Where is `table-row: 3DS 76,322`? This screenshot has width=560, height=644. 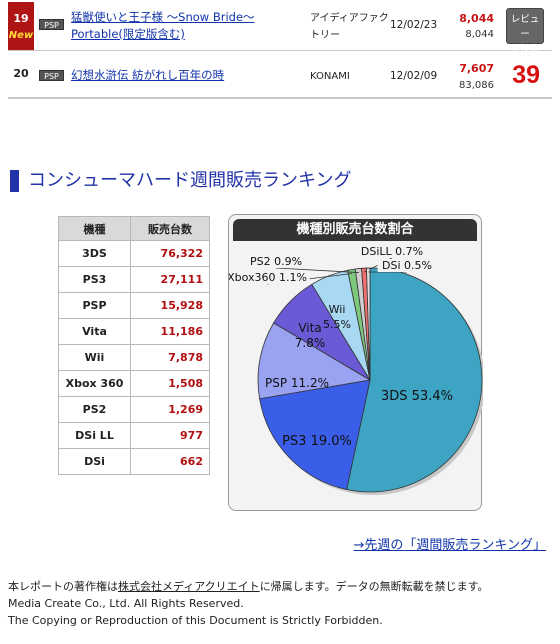 table-row: 3DS 76,322 is located at coordinates (134, 253).